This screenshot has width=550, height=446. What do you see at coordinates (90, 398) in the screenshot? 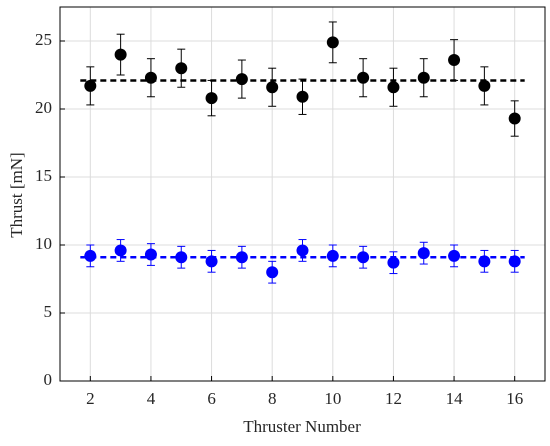
I see `x-tick-label: 2` at bounding box center [90, 398].